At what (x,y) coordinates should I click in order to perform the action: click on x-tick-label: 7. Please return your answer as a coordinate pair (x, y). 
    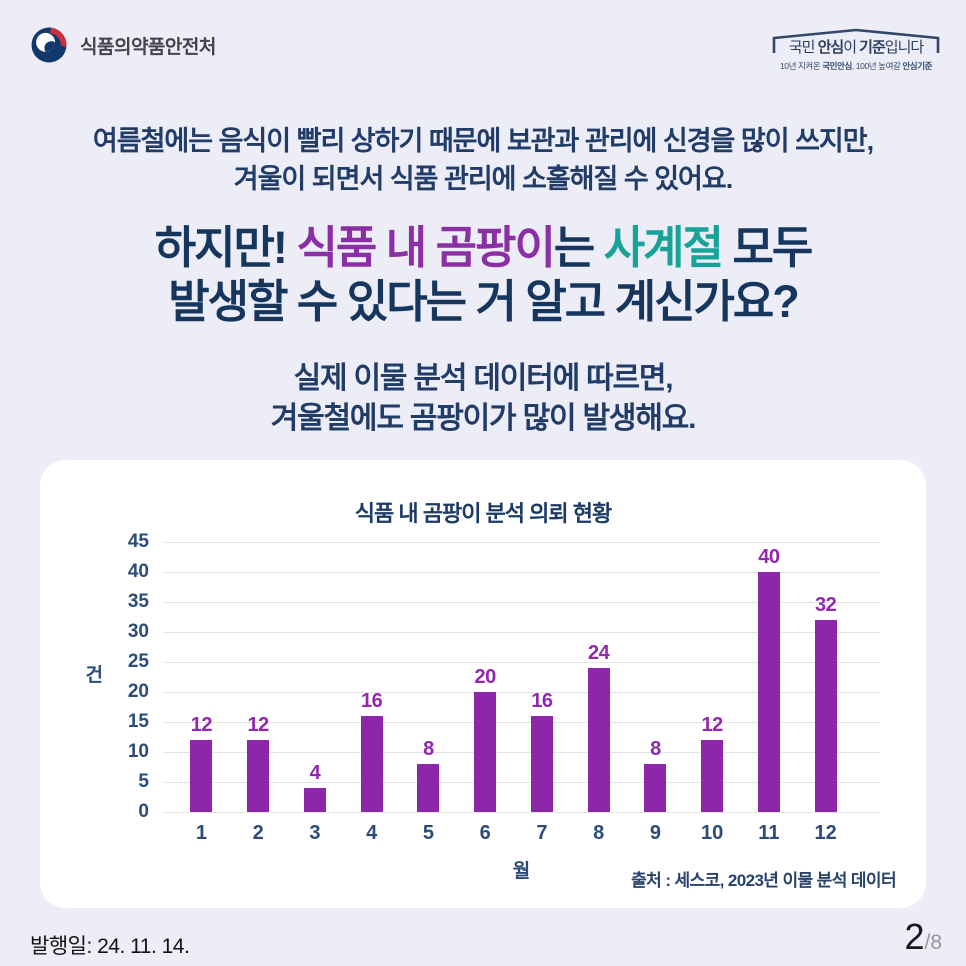
    Looking at the image, I should click on (542, 833).